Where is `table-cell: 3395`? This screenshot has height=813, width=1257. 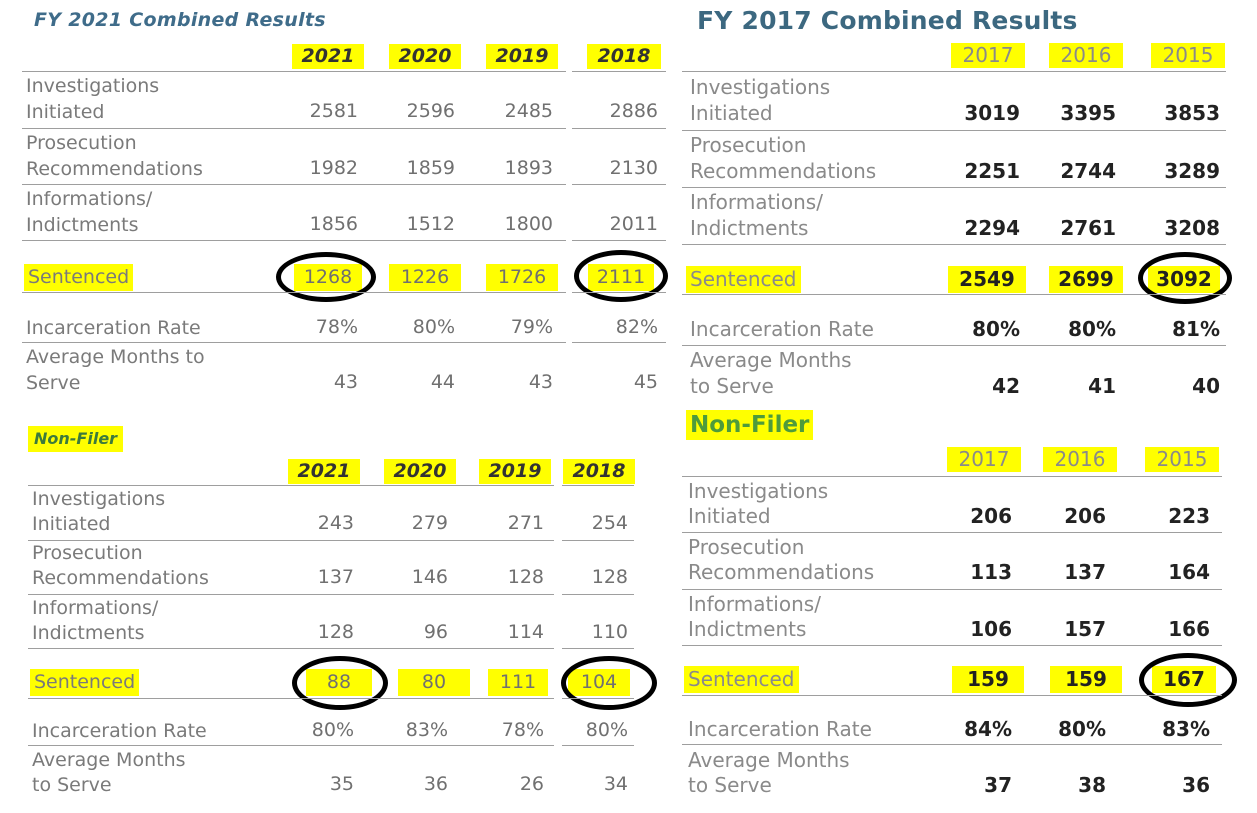 table-cell: 3395 is located at coordinates (1088, 113).